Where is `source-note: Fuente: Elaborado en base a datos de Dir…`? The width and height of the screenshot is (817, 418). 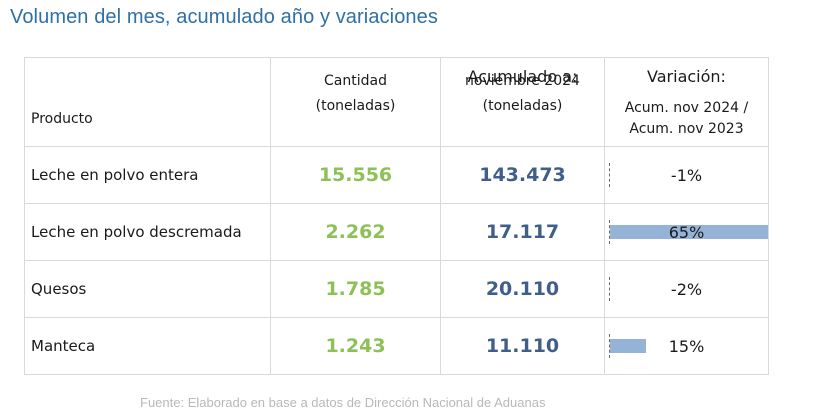 source-note: Fuente: Elaborado en base a datos de Dir… is located at coordinates (343, 402).